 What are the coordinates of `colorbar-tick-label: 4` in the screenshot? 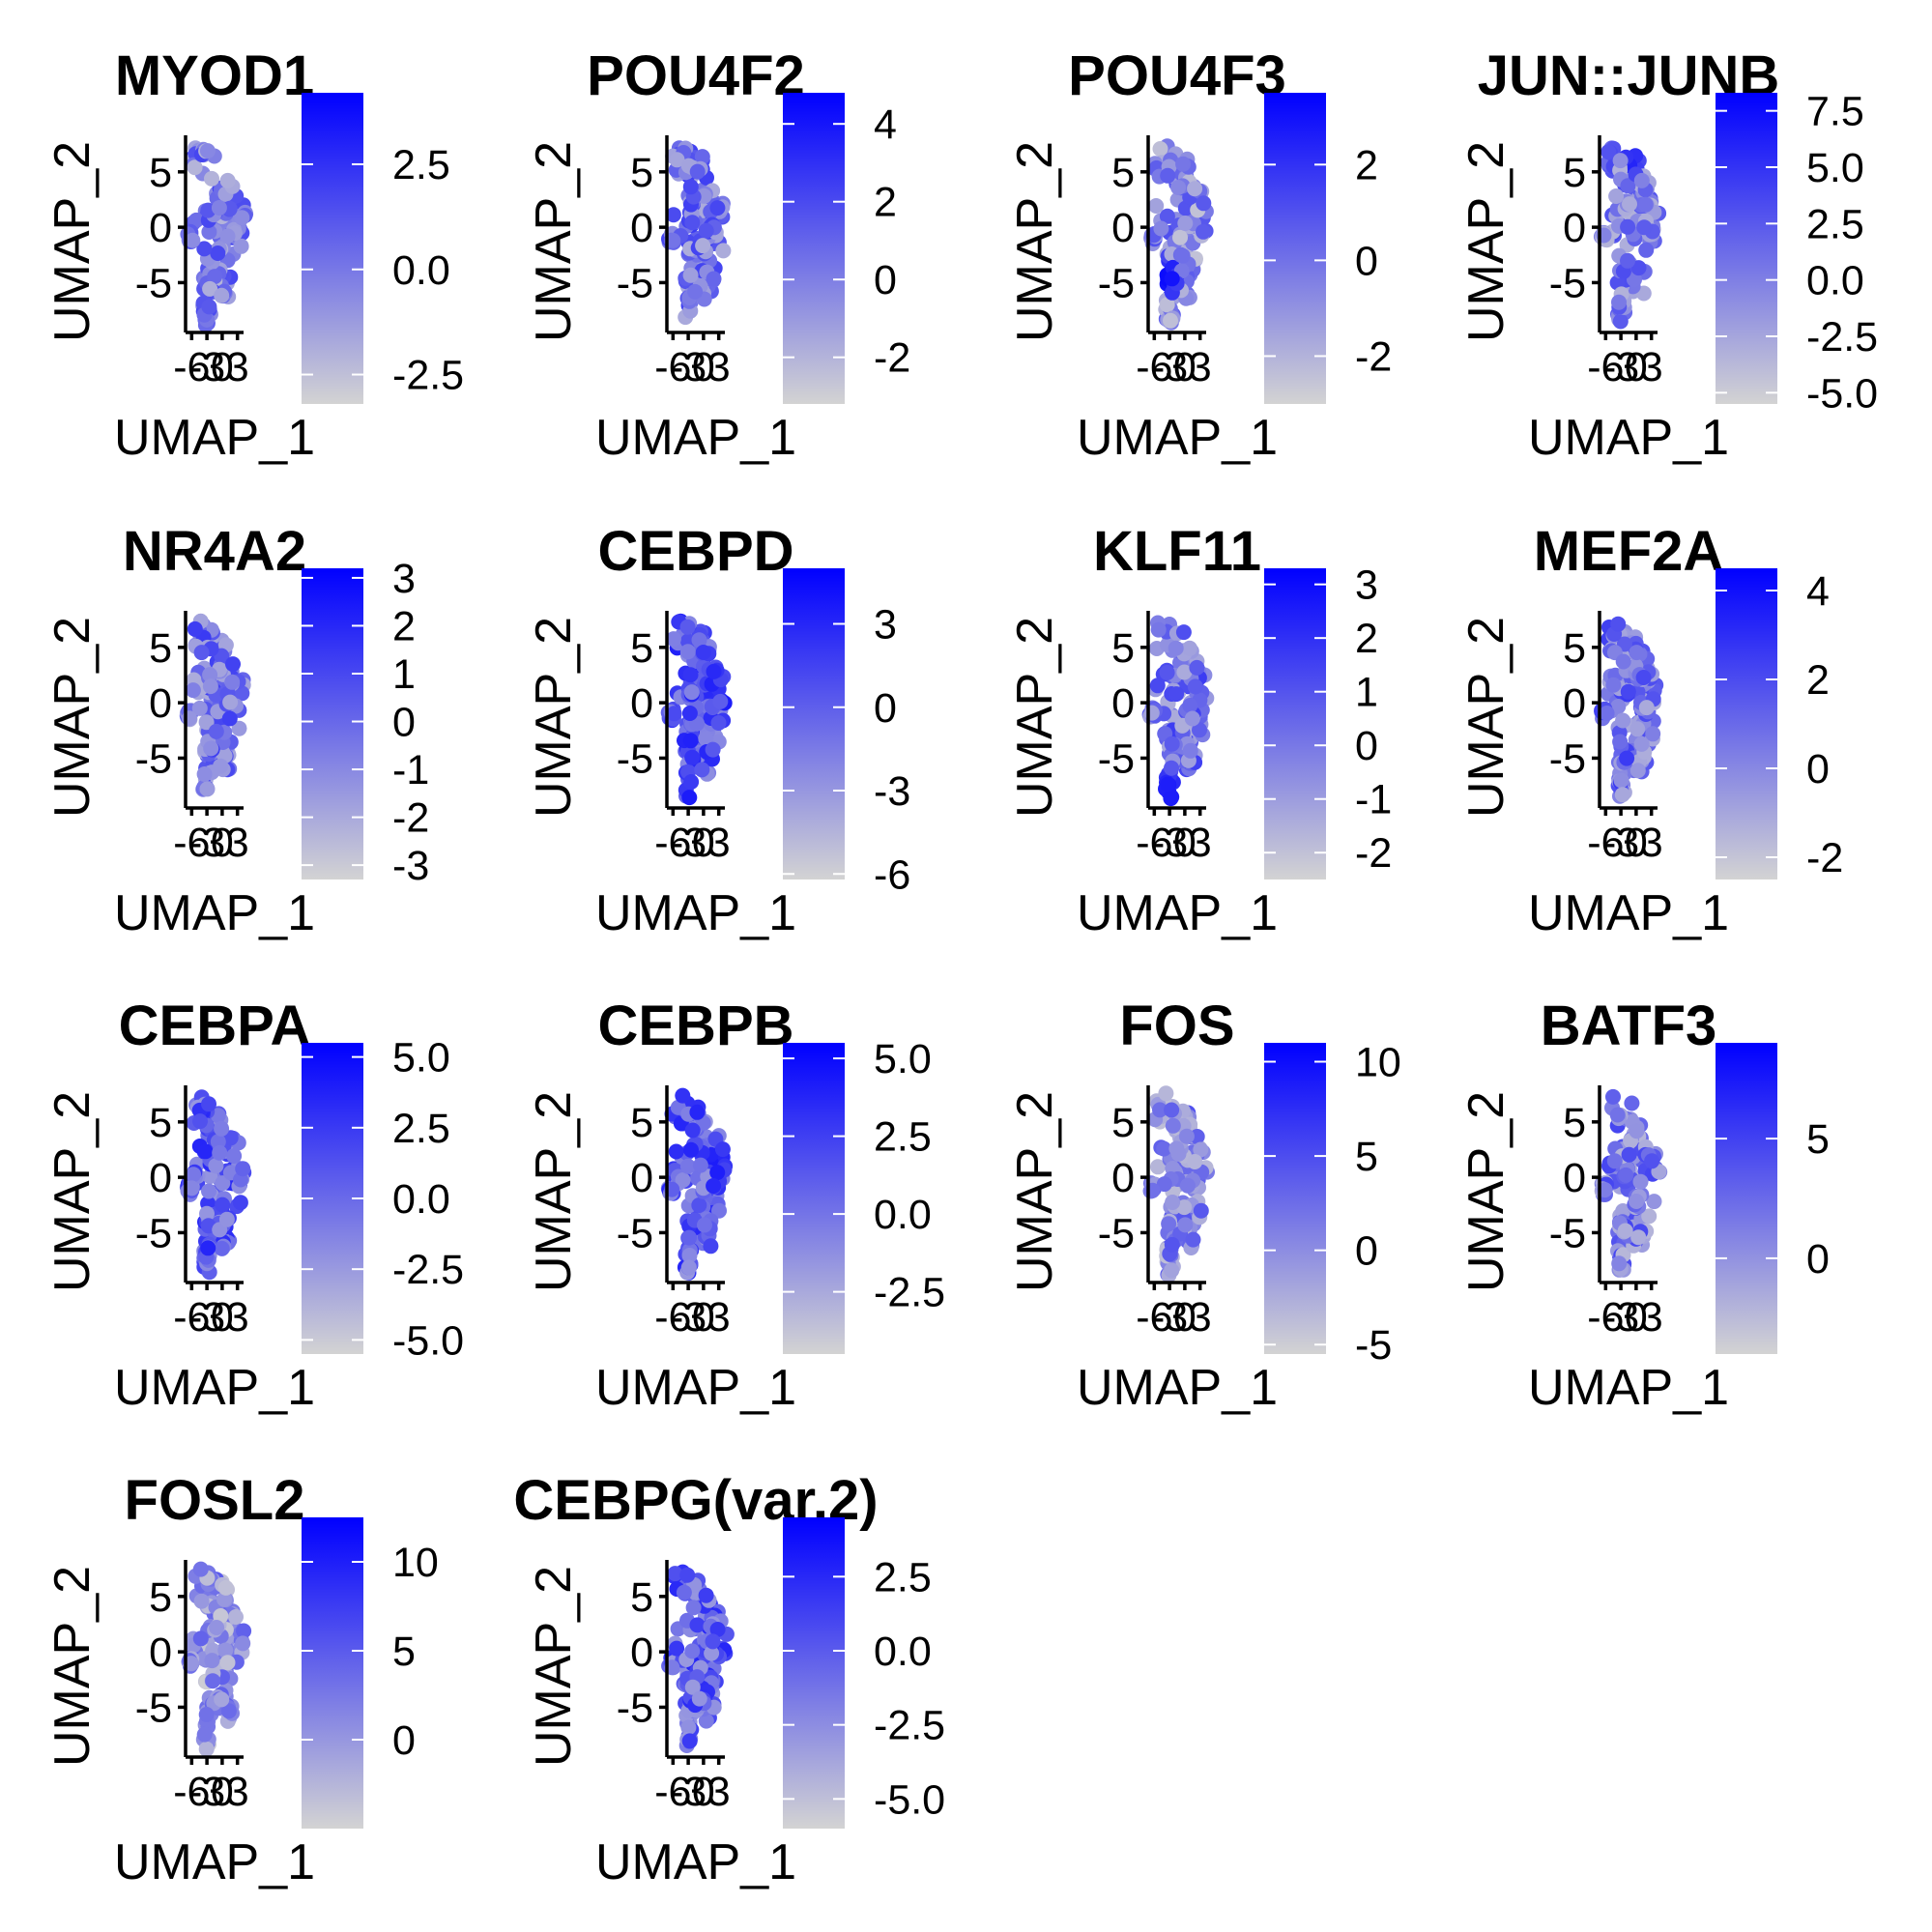 It's located at (1818, 591).